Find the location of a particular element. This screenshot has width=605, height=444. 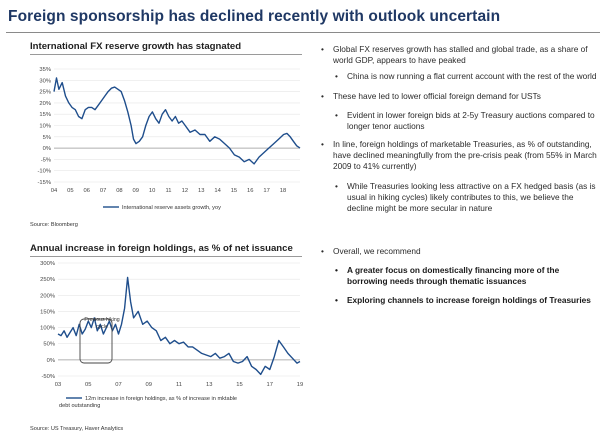

y-tick-label: -50% is located at coordinates (48, 377).